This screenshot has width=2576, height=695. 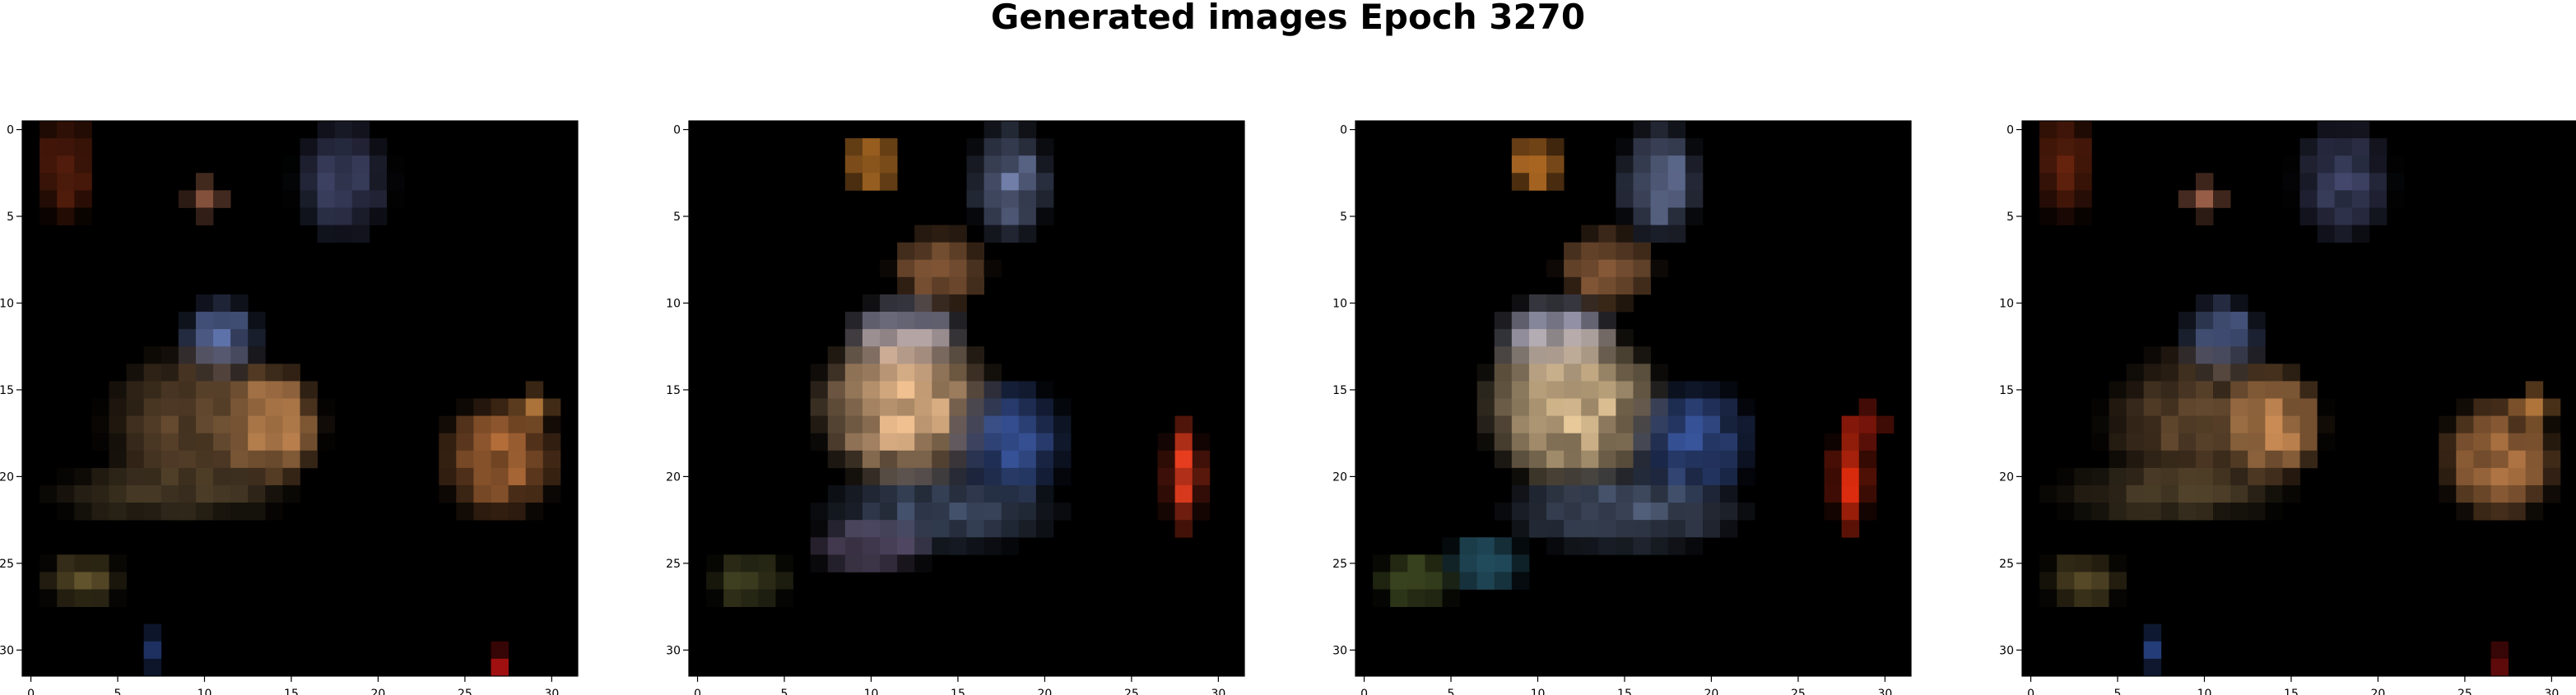 I want to click on y-tick-label: 5, so click(x=10, y=217).